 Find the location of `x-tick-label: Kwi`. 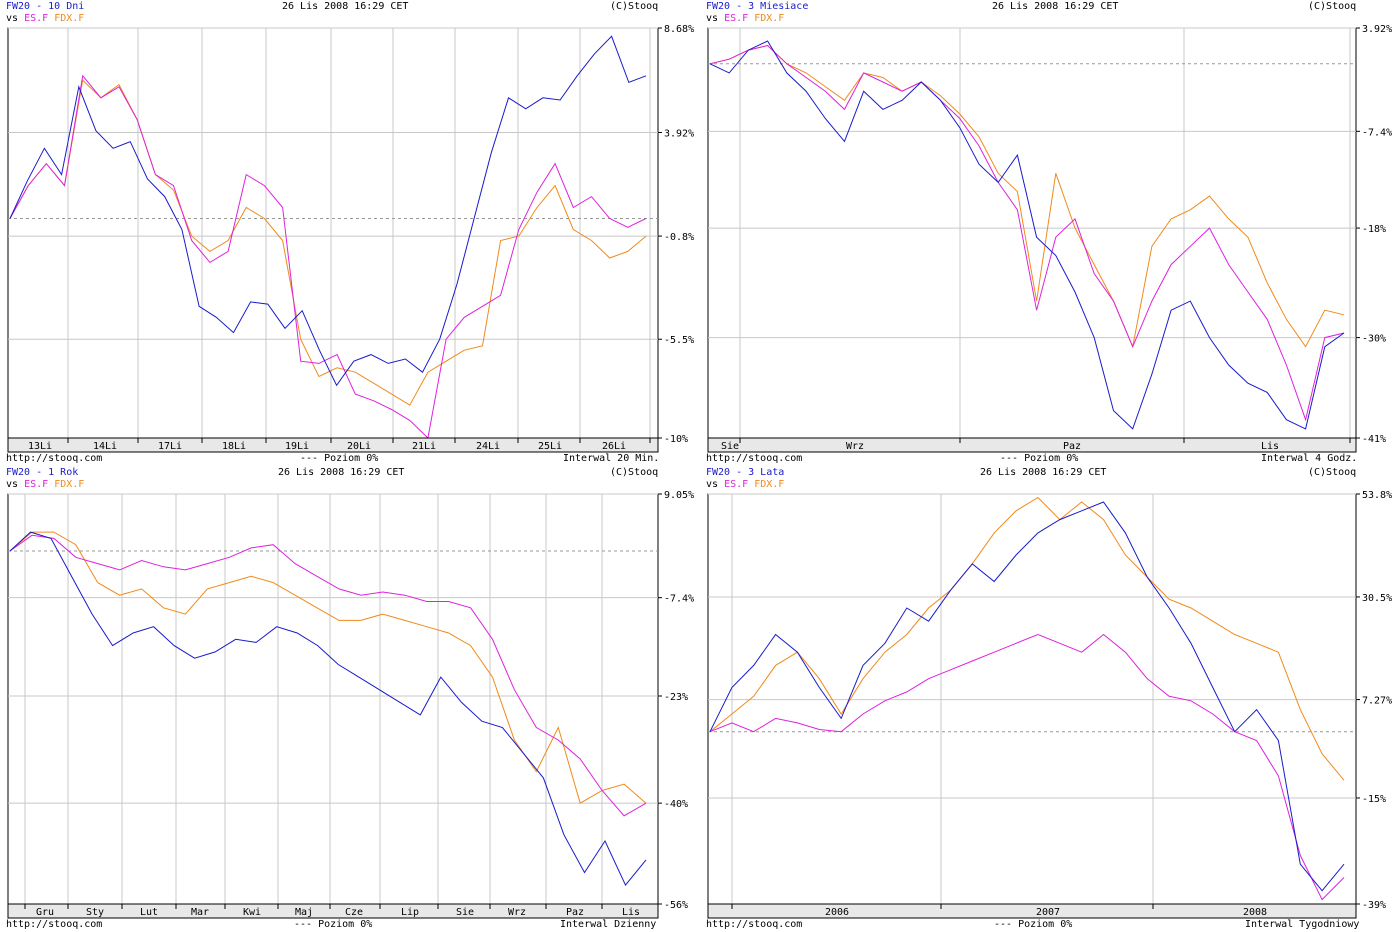

x-tick-label: Kwi is located at coordinates (252, 912).